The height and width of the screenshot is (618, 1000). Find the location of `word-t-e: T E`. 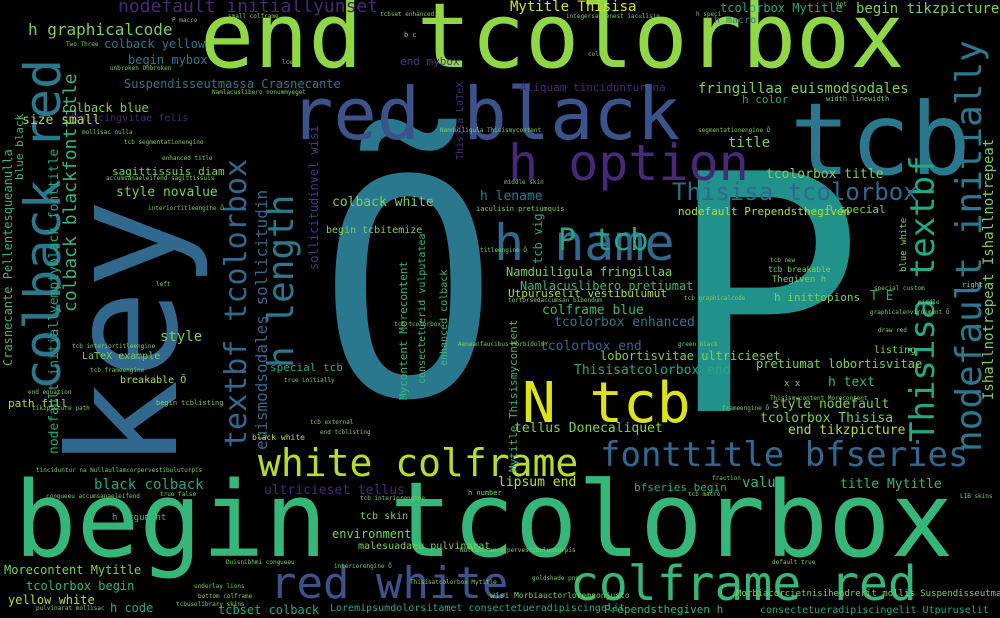

word-t-e: T E is located at coordinates (882, 296).